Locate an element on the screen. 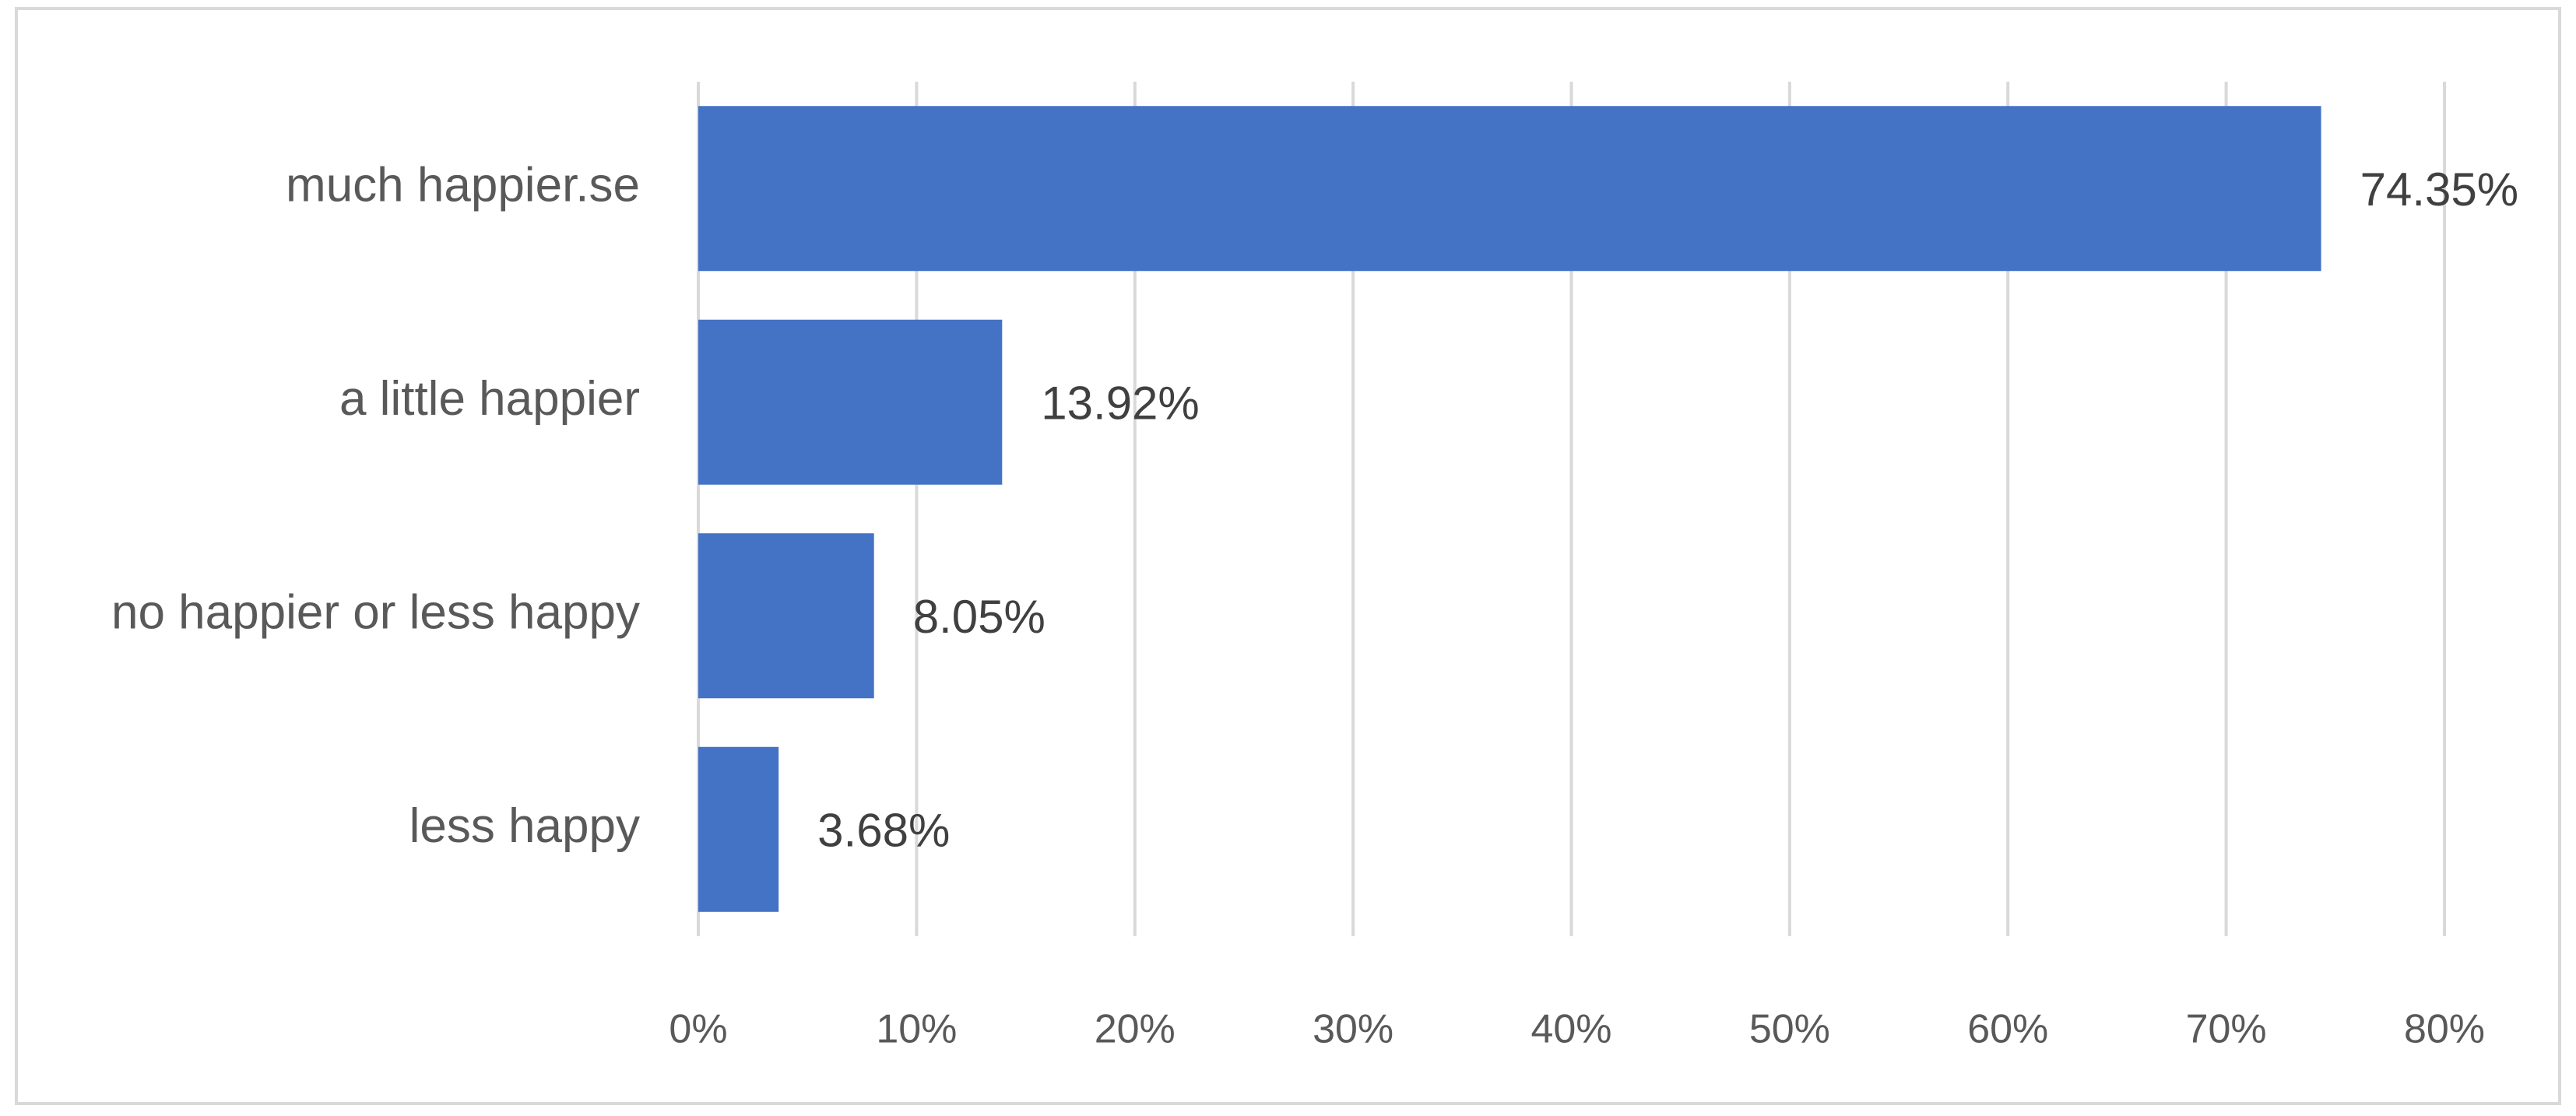 Image resolution: width=2576 pixels, height=1116 pixels. x-tick-label: 70% is located at coordinates (2227, 1029).